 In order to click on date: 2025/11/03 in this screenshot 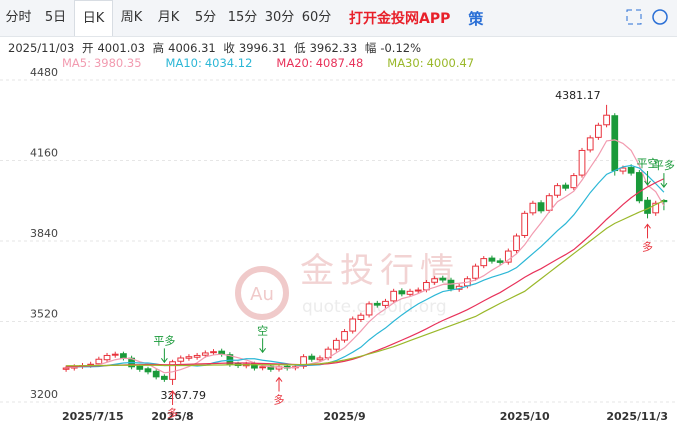, I will do `click(41, 48)`.